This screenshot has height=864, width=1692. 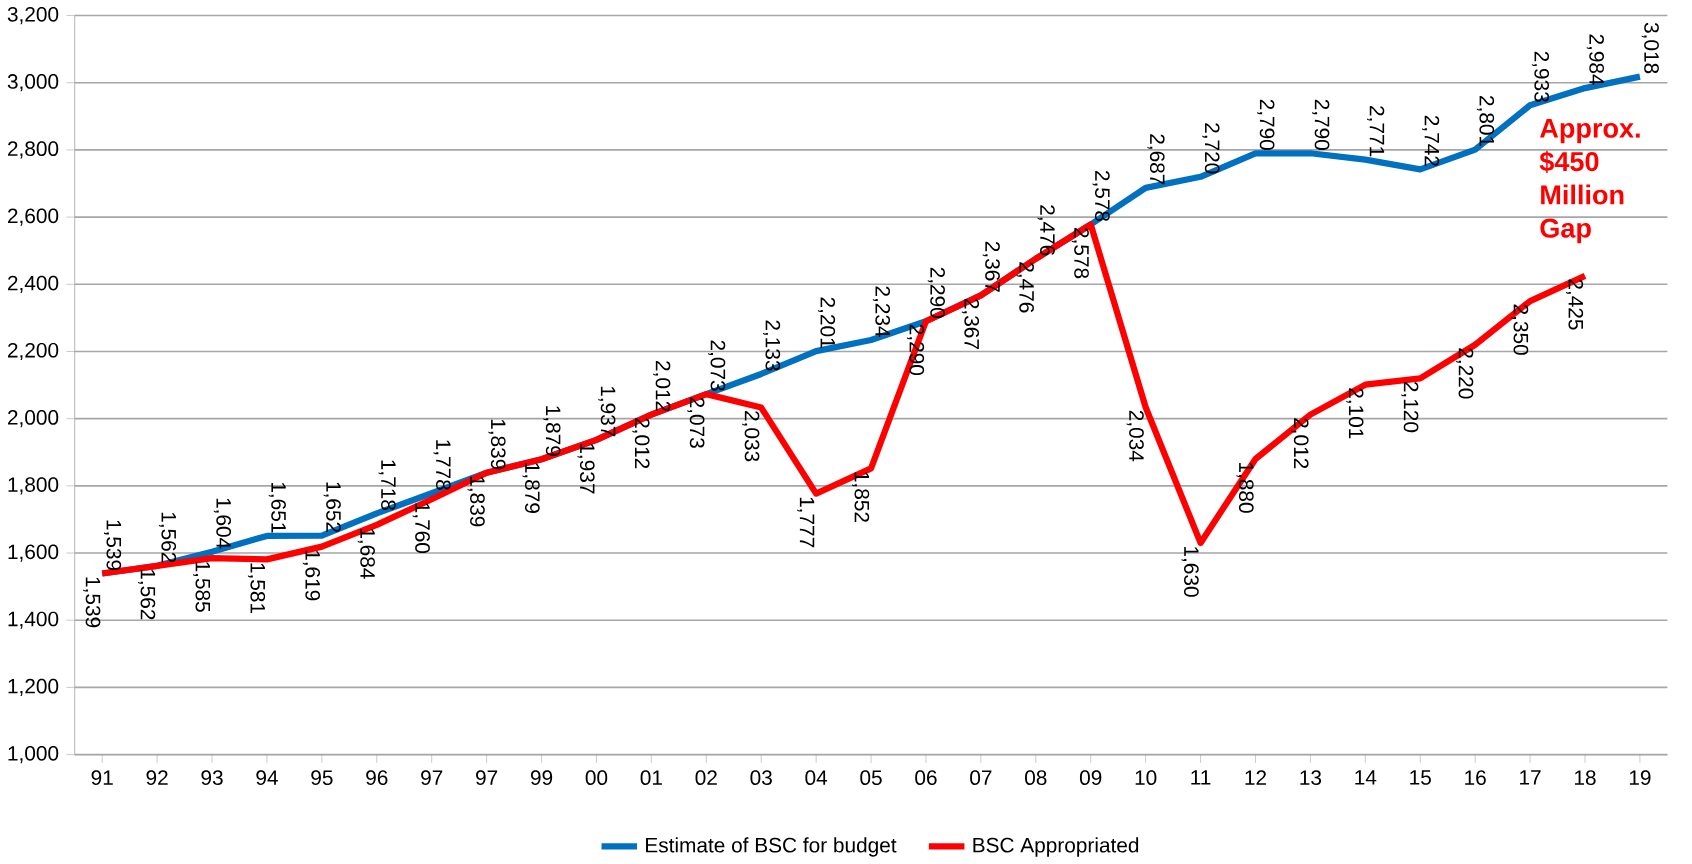 I want to click on y-tick-label: 3,000, so click(x=33, y=83).